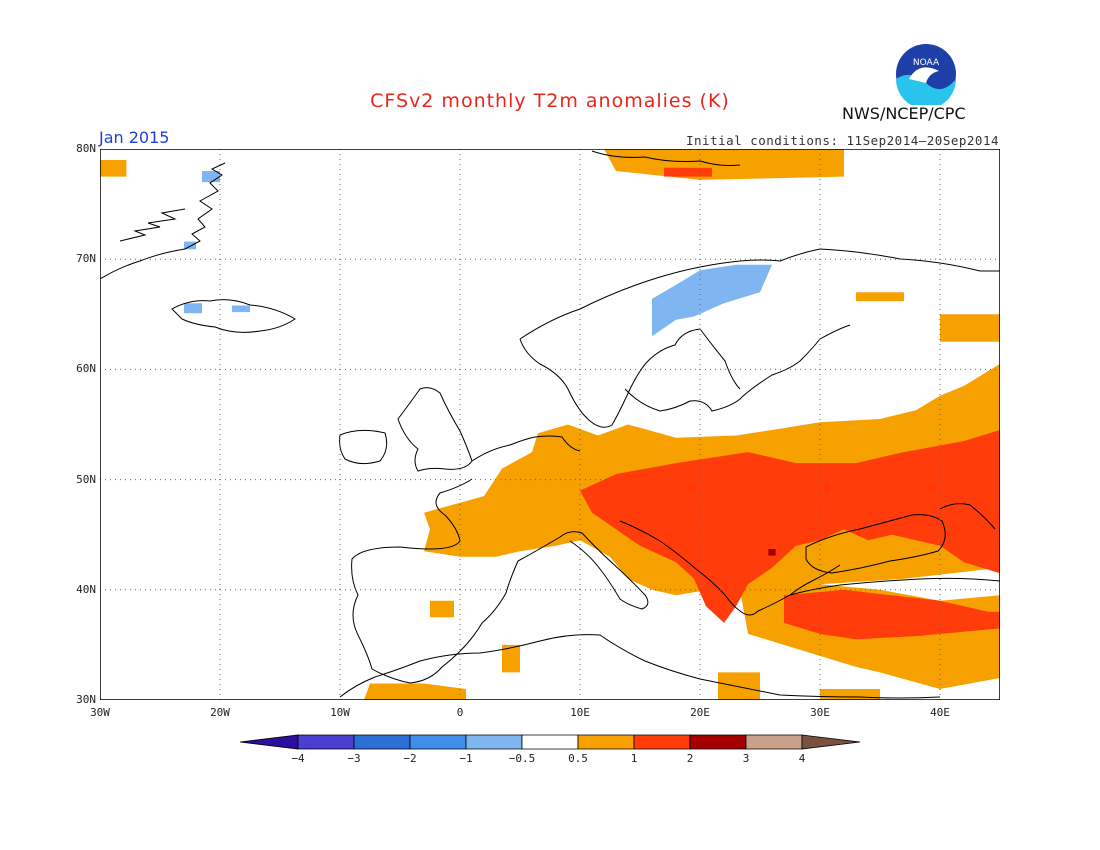 This screenshot has height=850, width=1100. I want to click on colorbar-tick-label: −3, so click(354, 758).